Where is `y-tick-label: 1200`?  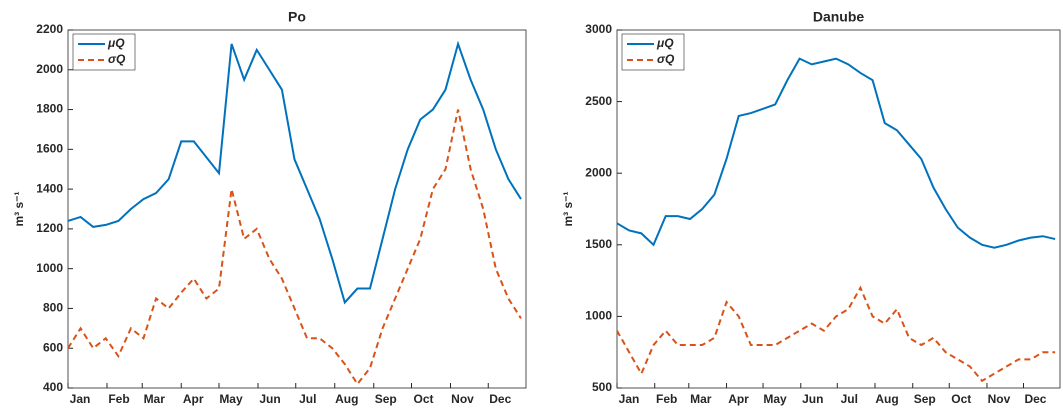 y-tick-label: 1200 is located at coordinates (49, 228).